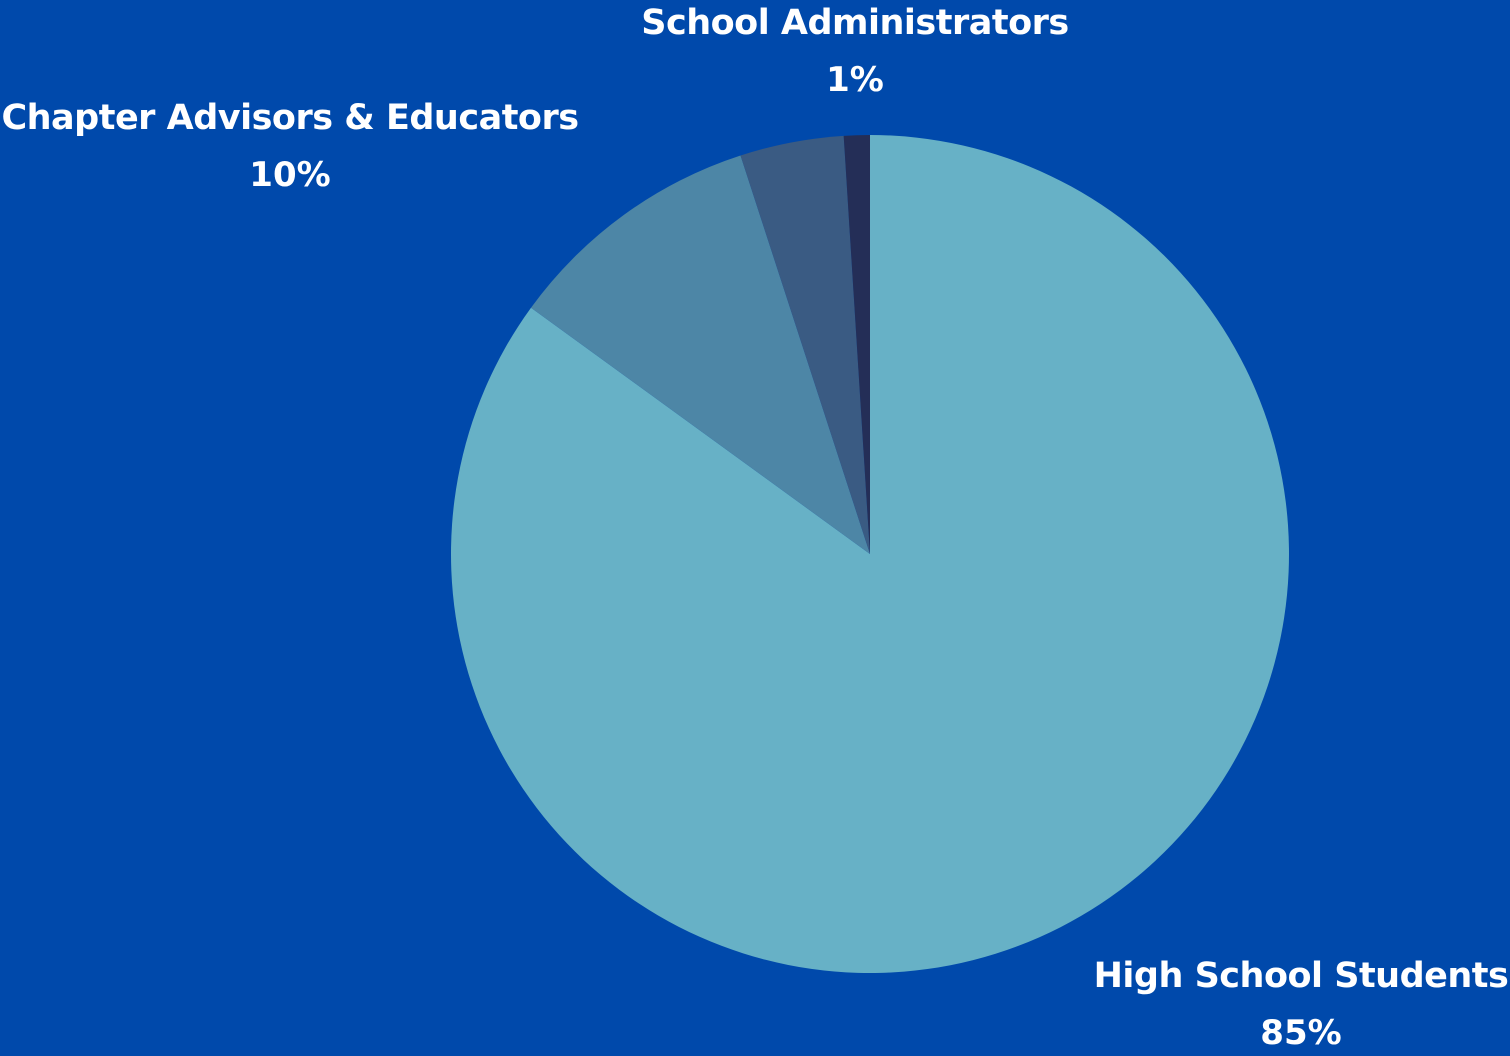  What do you see at coordinates (1301, 1033) in the screenshot?
I see `slice-label-value: 85%` at bounding box center [1301, 1033].